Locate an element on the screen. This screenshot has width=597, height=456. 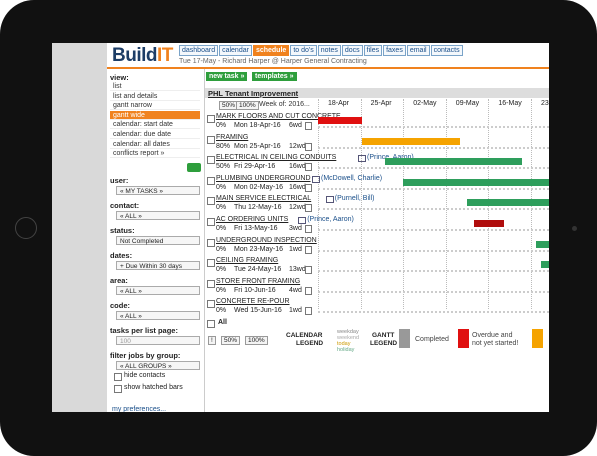
view-option: gantt wide is located at coordinates (155, 115).